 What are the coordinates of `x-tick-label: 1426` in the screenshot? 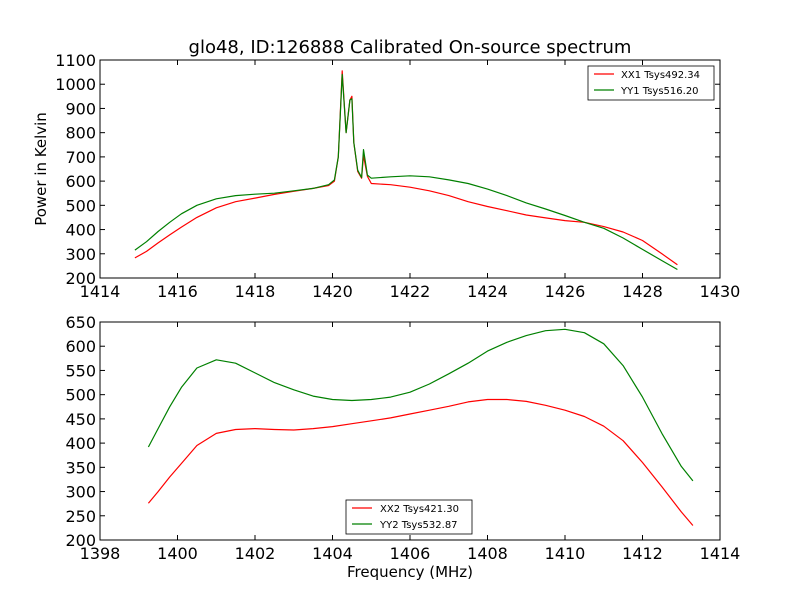 It's located at (565, 291).